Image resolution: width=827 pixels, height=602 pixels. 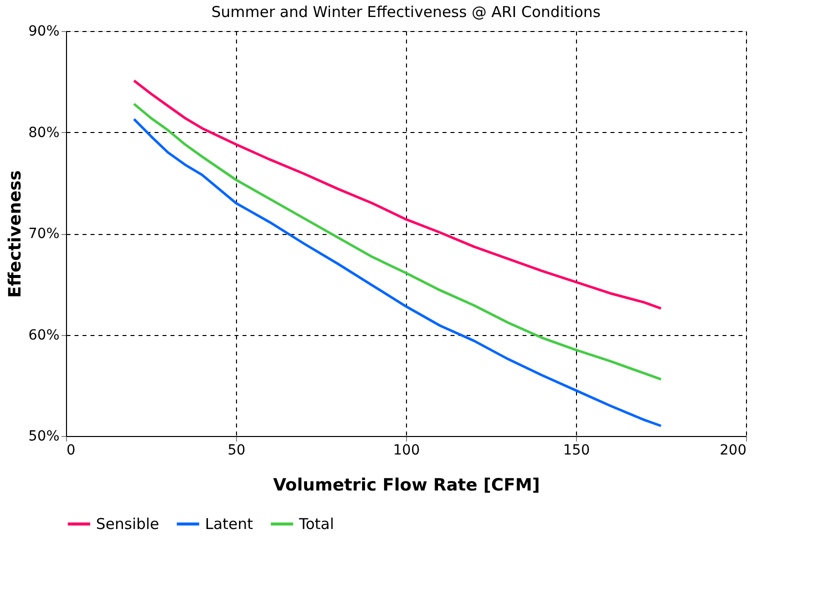 What do you see at coordinates (44, 436) in the screenshot?
I see `y-tick-label: 50%` at bounding box center [44, 436].